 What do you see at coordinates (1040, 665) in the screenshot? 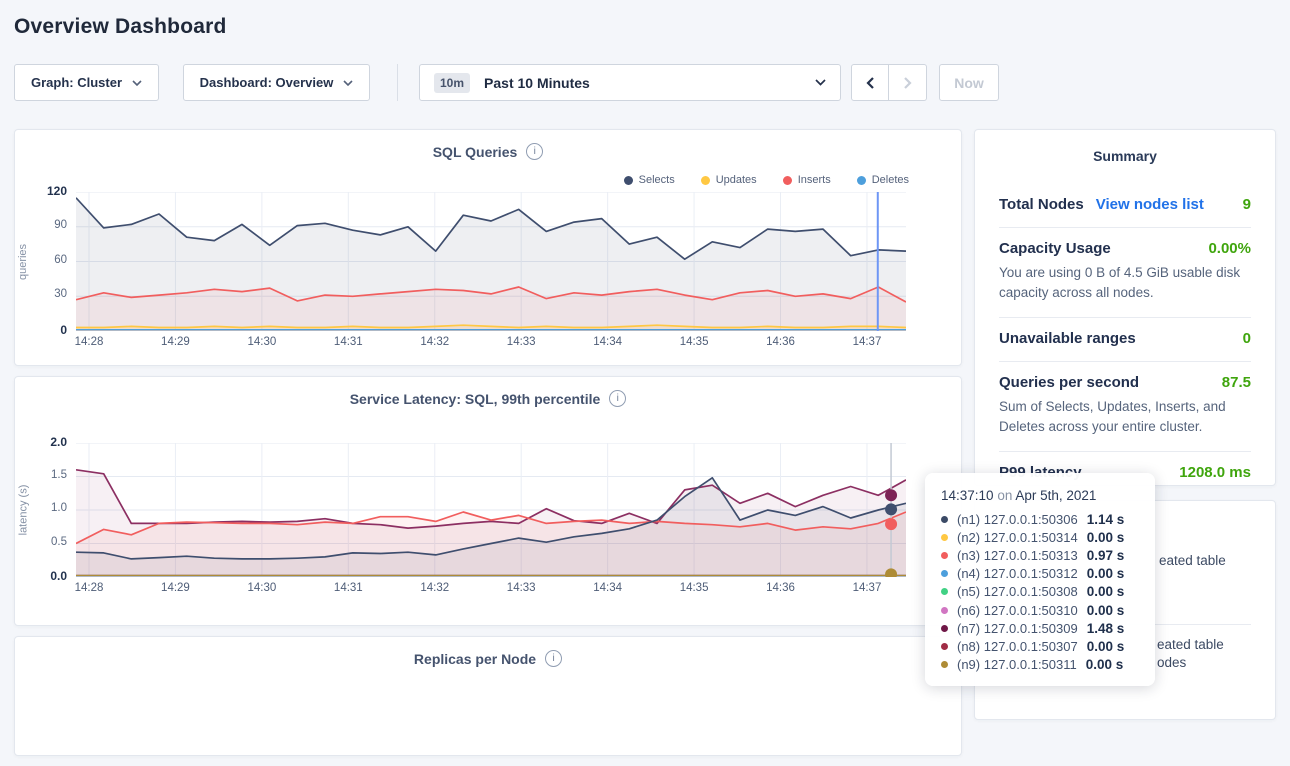
I see `tooltip-row: (n9) 127.0.0.1:50311 0.00 s` at bounding box center [1040, 665].